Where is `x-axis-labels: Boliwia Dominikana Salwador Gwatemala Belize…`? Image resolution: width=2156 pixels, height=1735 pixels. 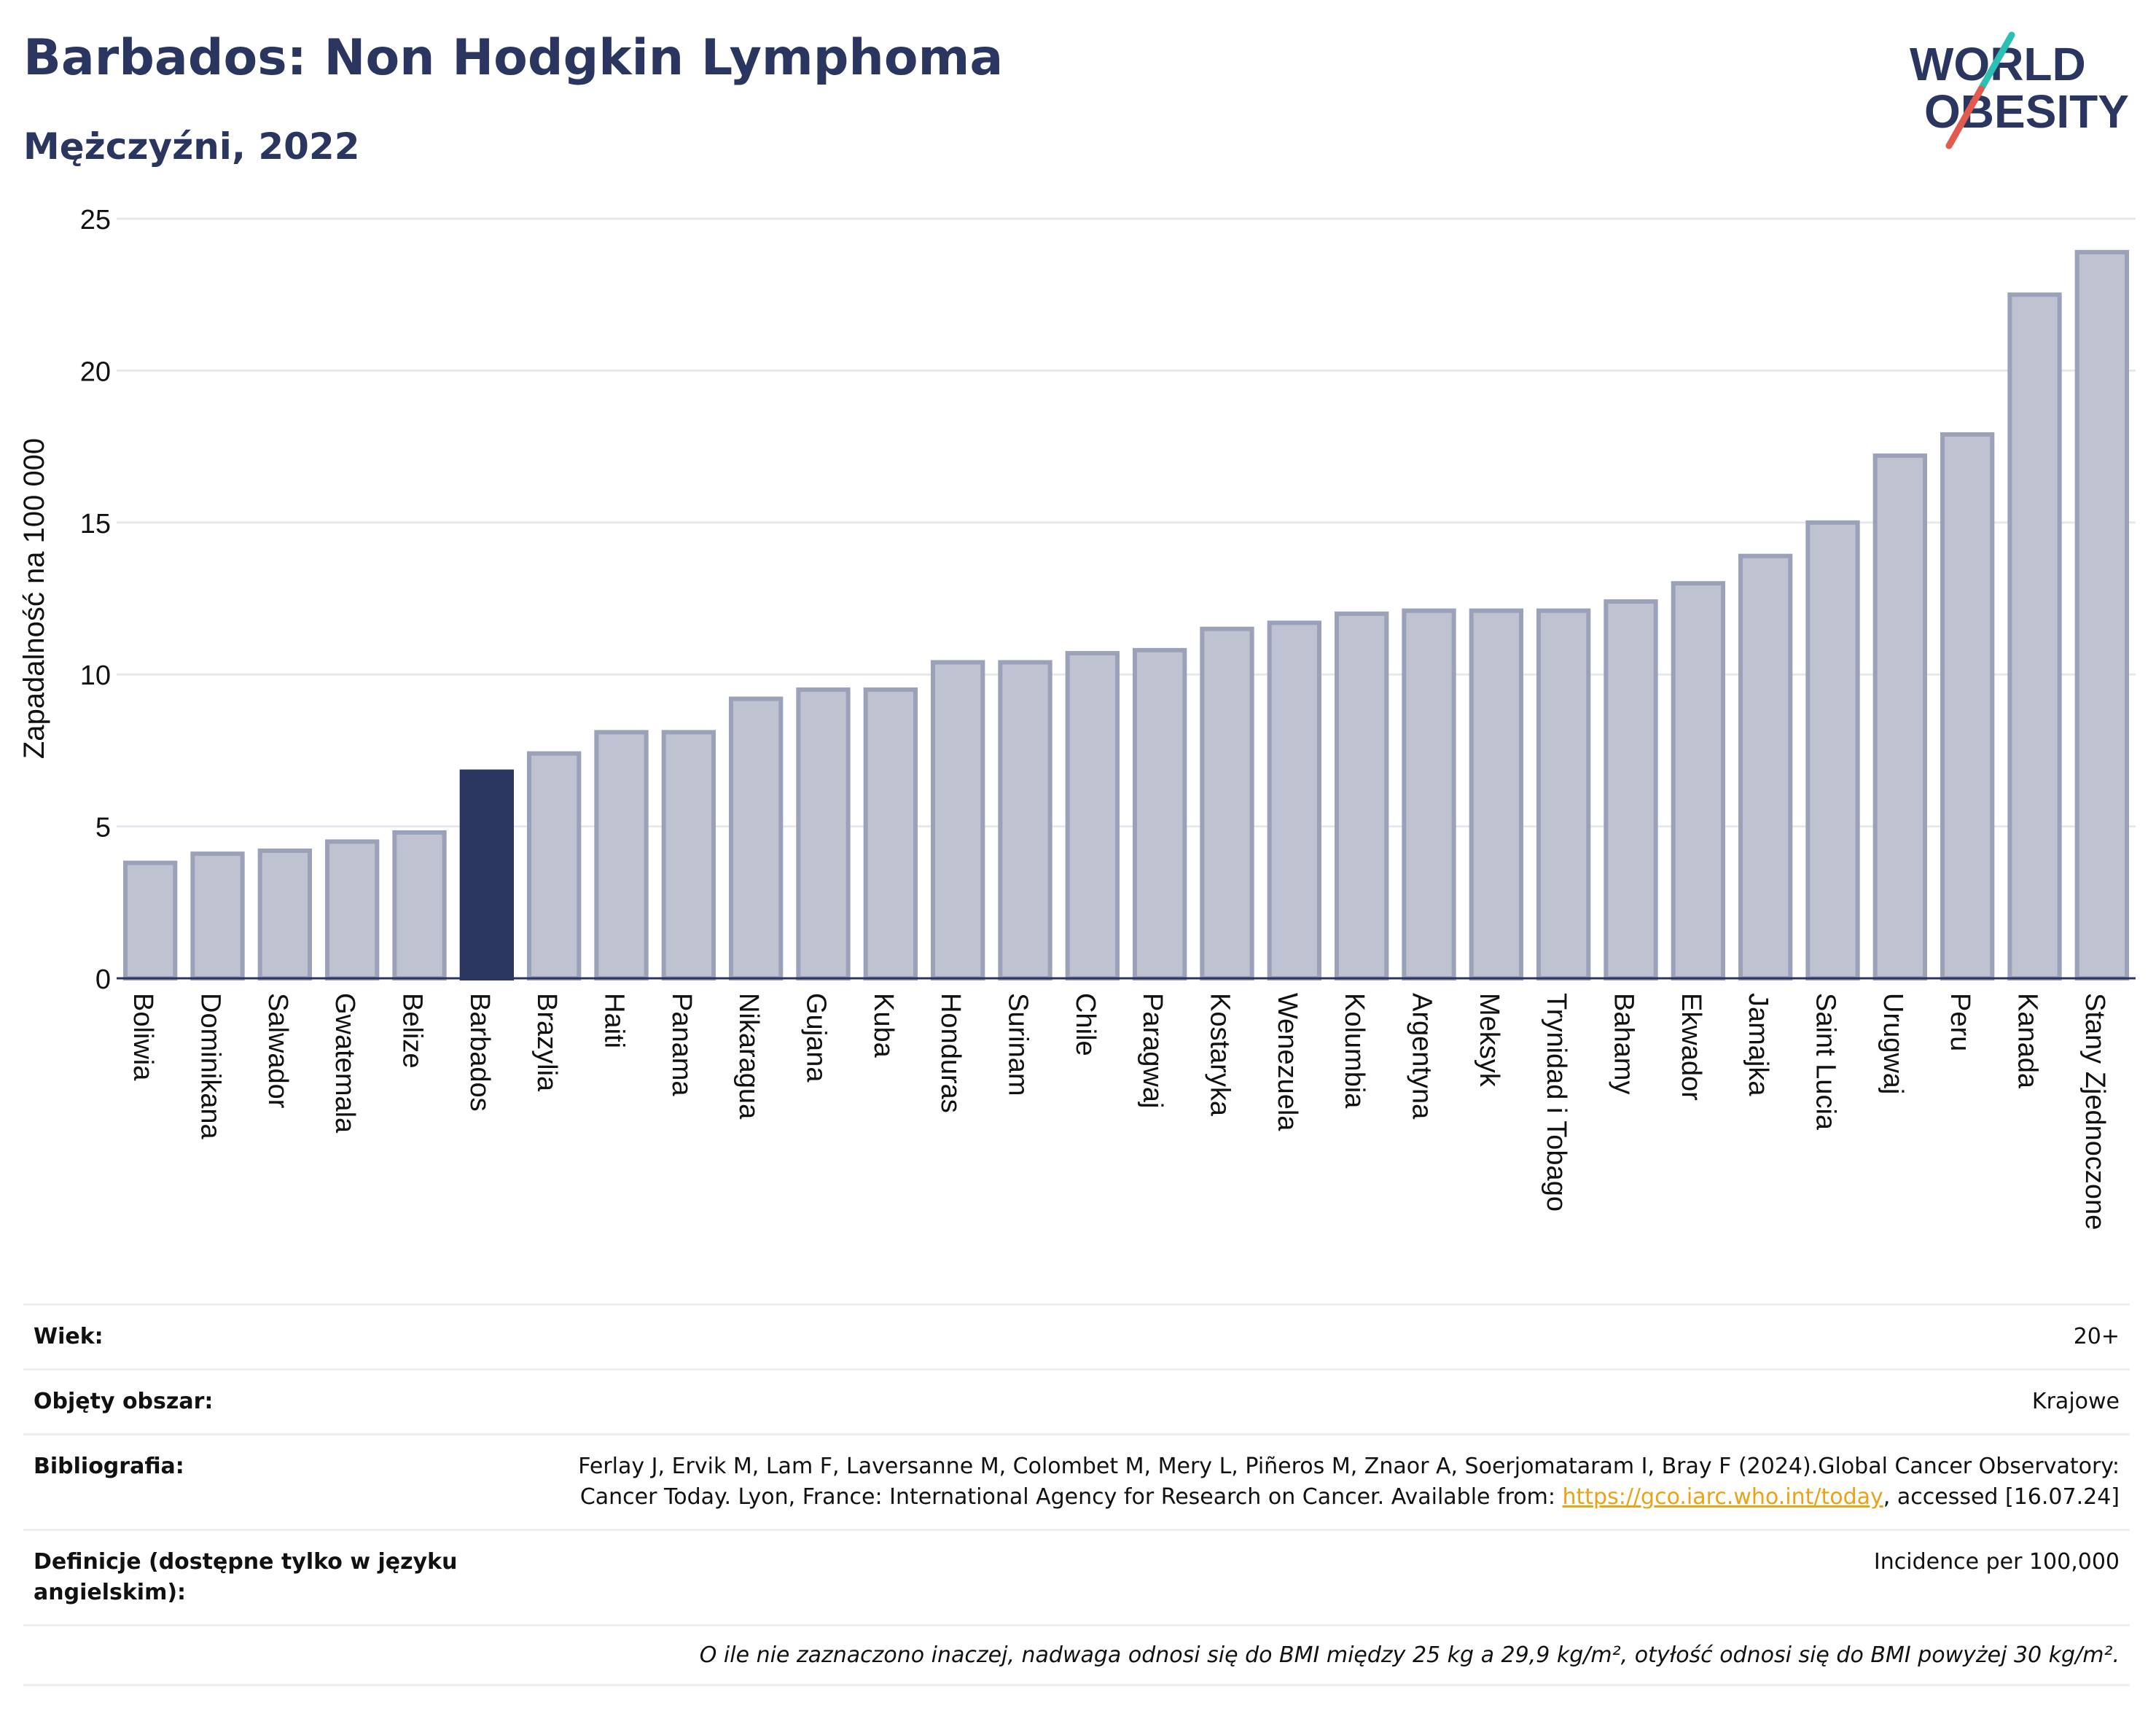 x-axis-labels: Boliwia Dominikana Salwador Gwatemala Belize… is located at coordinates (1119, 1111).